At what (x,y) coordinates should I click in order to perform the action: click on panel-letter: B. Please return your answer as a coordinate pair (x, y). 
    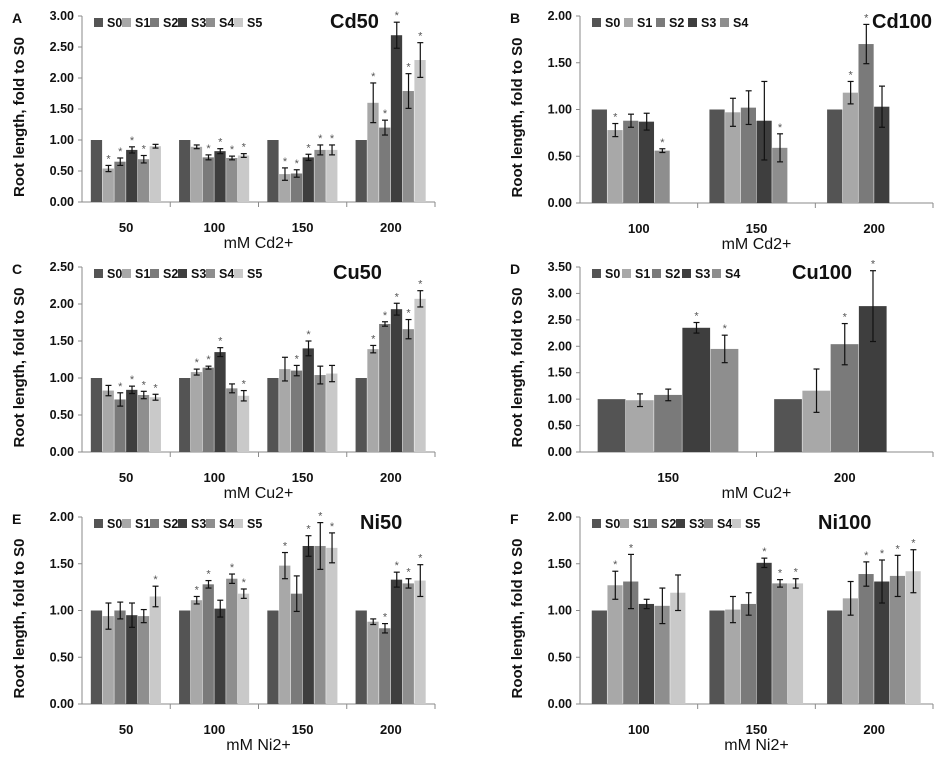
    Looking at the image, I should click on (515, 18).